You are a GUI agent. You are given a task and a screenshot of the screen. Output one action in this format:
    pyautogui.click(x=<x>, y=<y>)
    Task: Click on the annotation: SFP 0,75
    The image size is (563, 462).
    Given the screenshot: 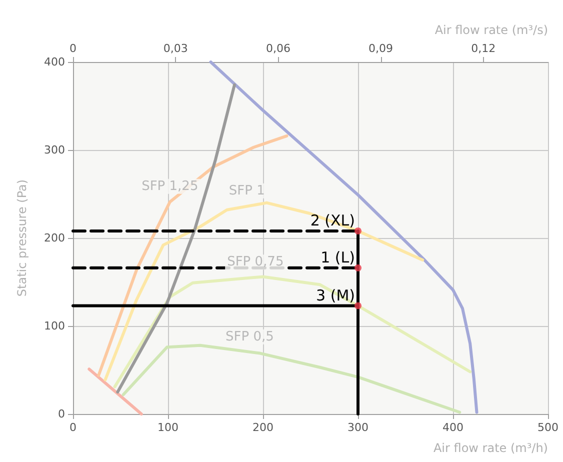 What is the action you would take?
    pyautogui.click(x=255, y=262)
    